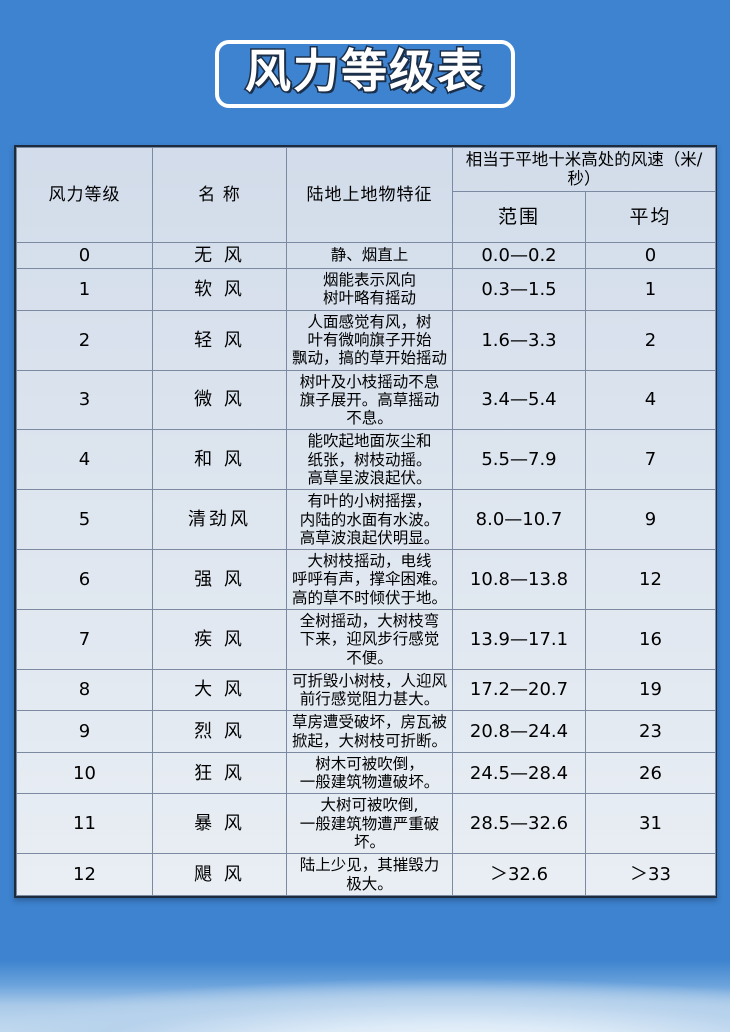 The image size is (730, 1032). What do you see at coordinates (219, 520) in the screenshot?
I see `cell-name: 清劲风` at bounding box center [219, 520].